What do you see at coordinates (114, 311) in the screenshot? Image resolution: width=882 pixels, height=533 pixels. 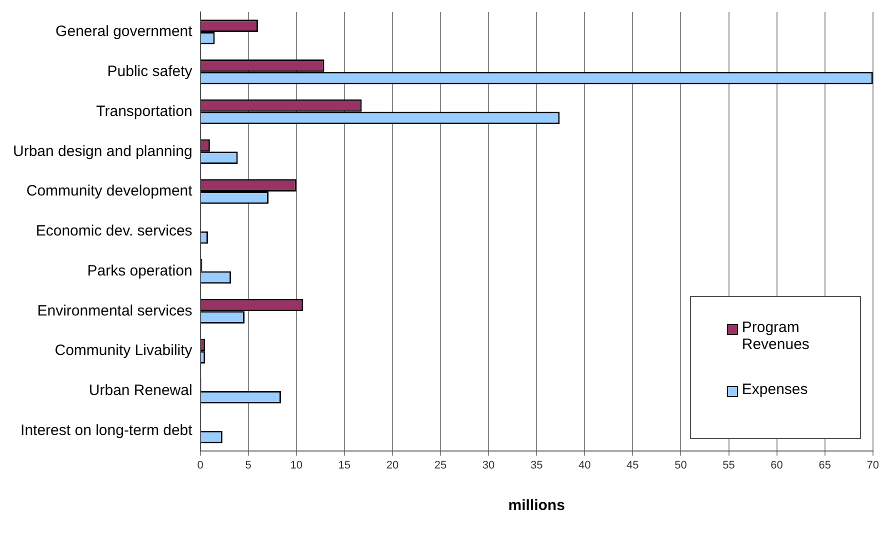 I see `y-tick-label: Environmental services` at bounding box center [114, 311].